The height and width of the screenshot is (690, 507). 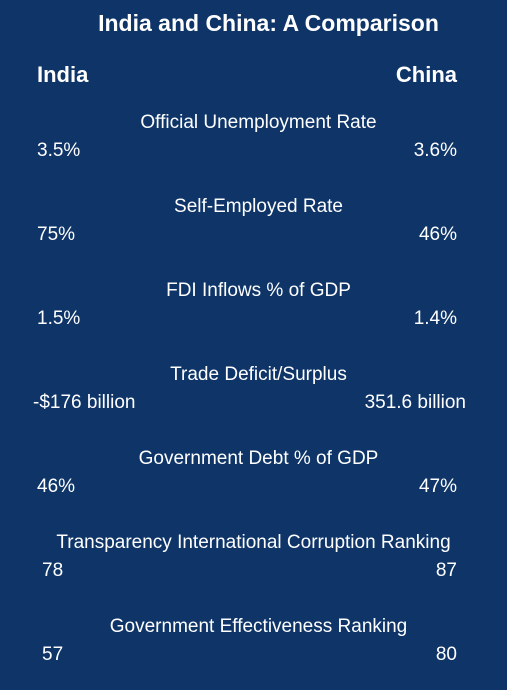 What do you see at coordinates (258, 122) in the screenshot?
I see `metric-label: Official Unemployment Rate` at bounding box center [258, 122].